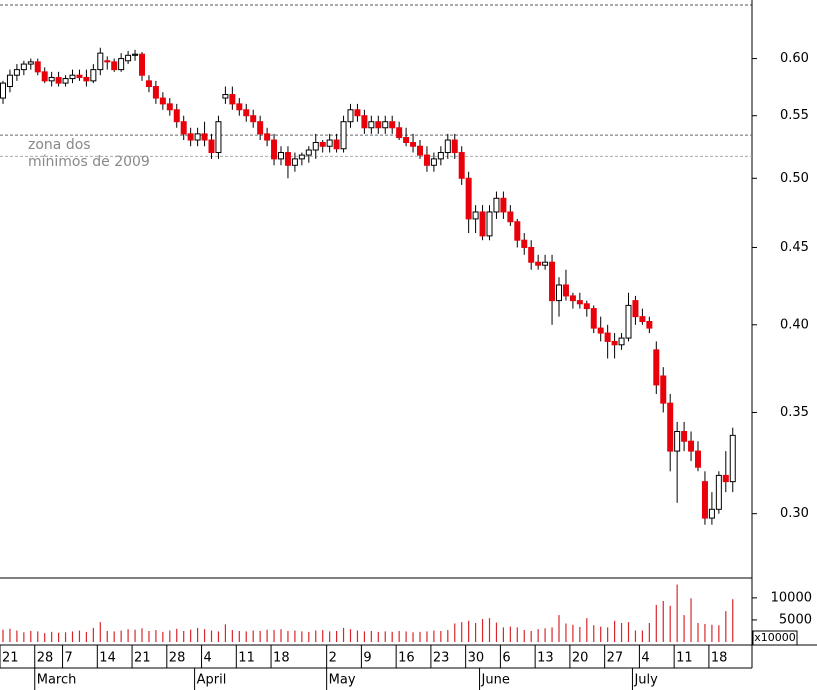  What do you see at coordinates (59, 145) in the screenshot?
I see `annotation: zona dos` at bounding box center [59, 145].